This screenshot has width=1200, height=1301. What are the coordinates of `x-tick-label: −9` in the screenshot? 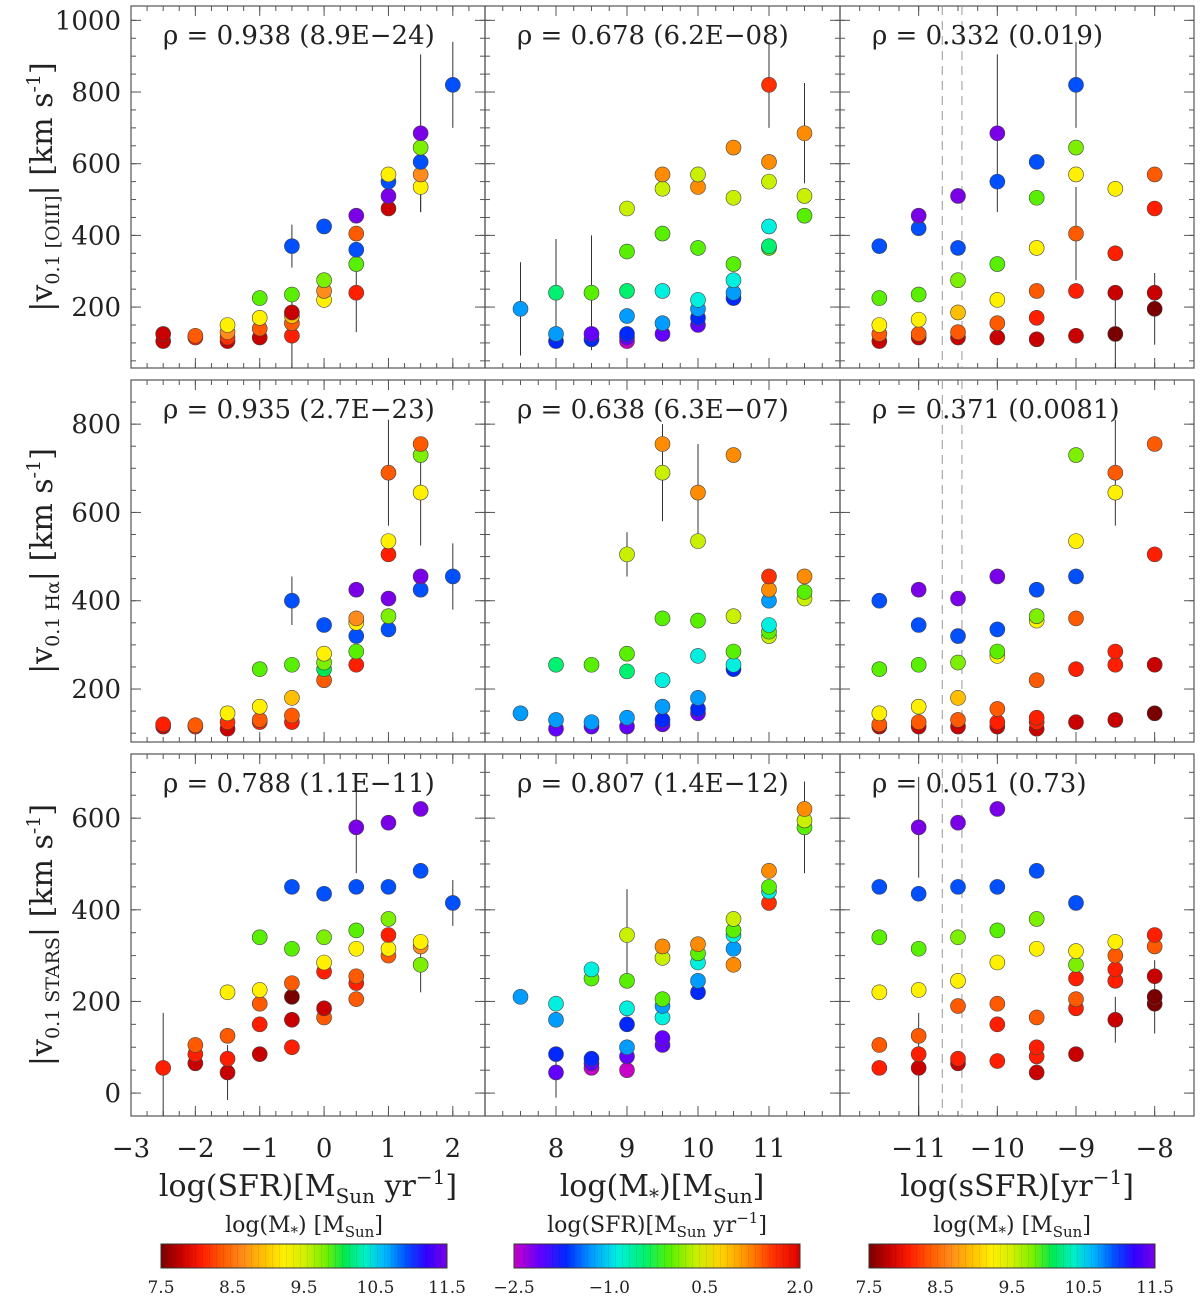 It's located at (1076, 1149).